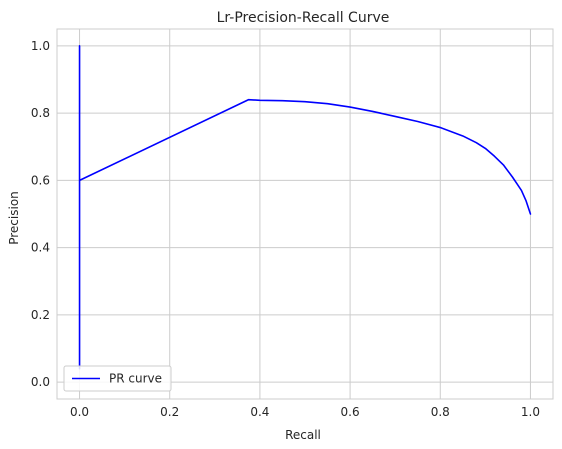 The height and width of the screenshot is (449, 562). I want to click on y-tick-label: 0.8, so click(40, 113).